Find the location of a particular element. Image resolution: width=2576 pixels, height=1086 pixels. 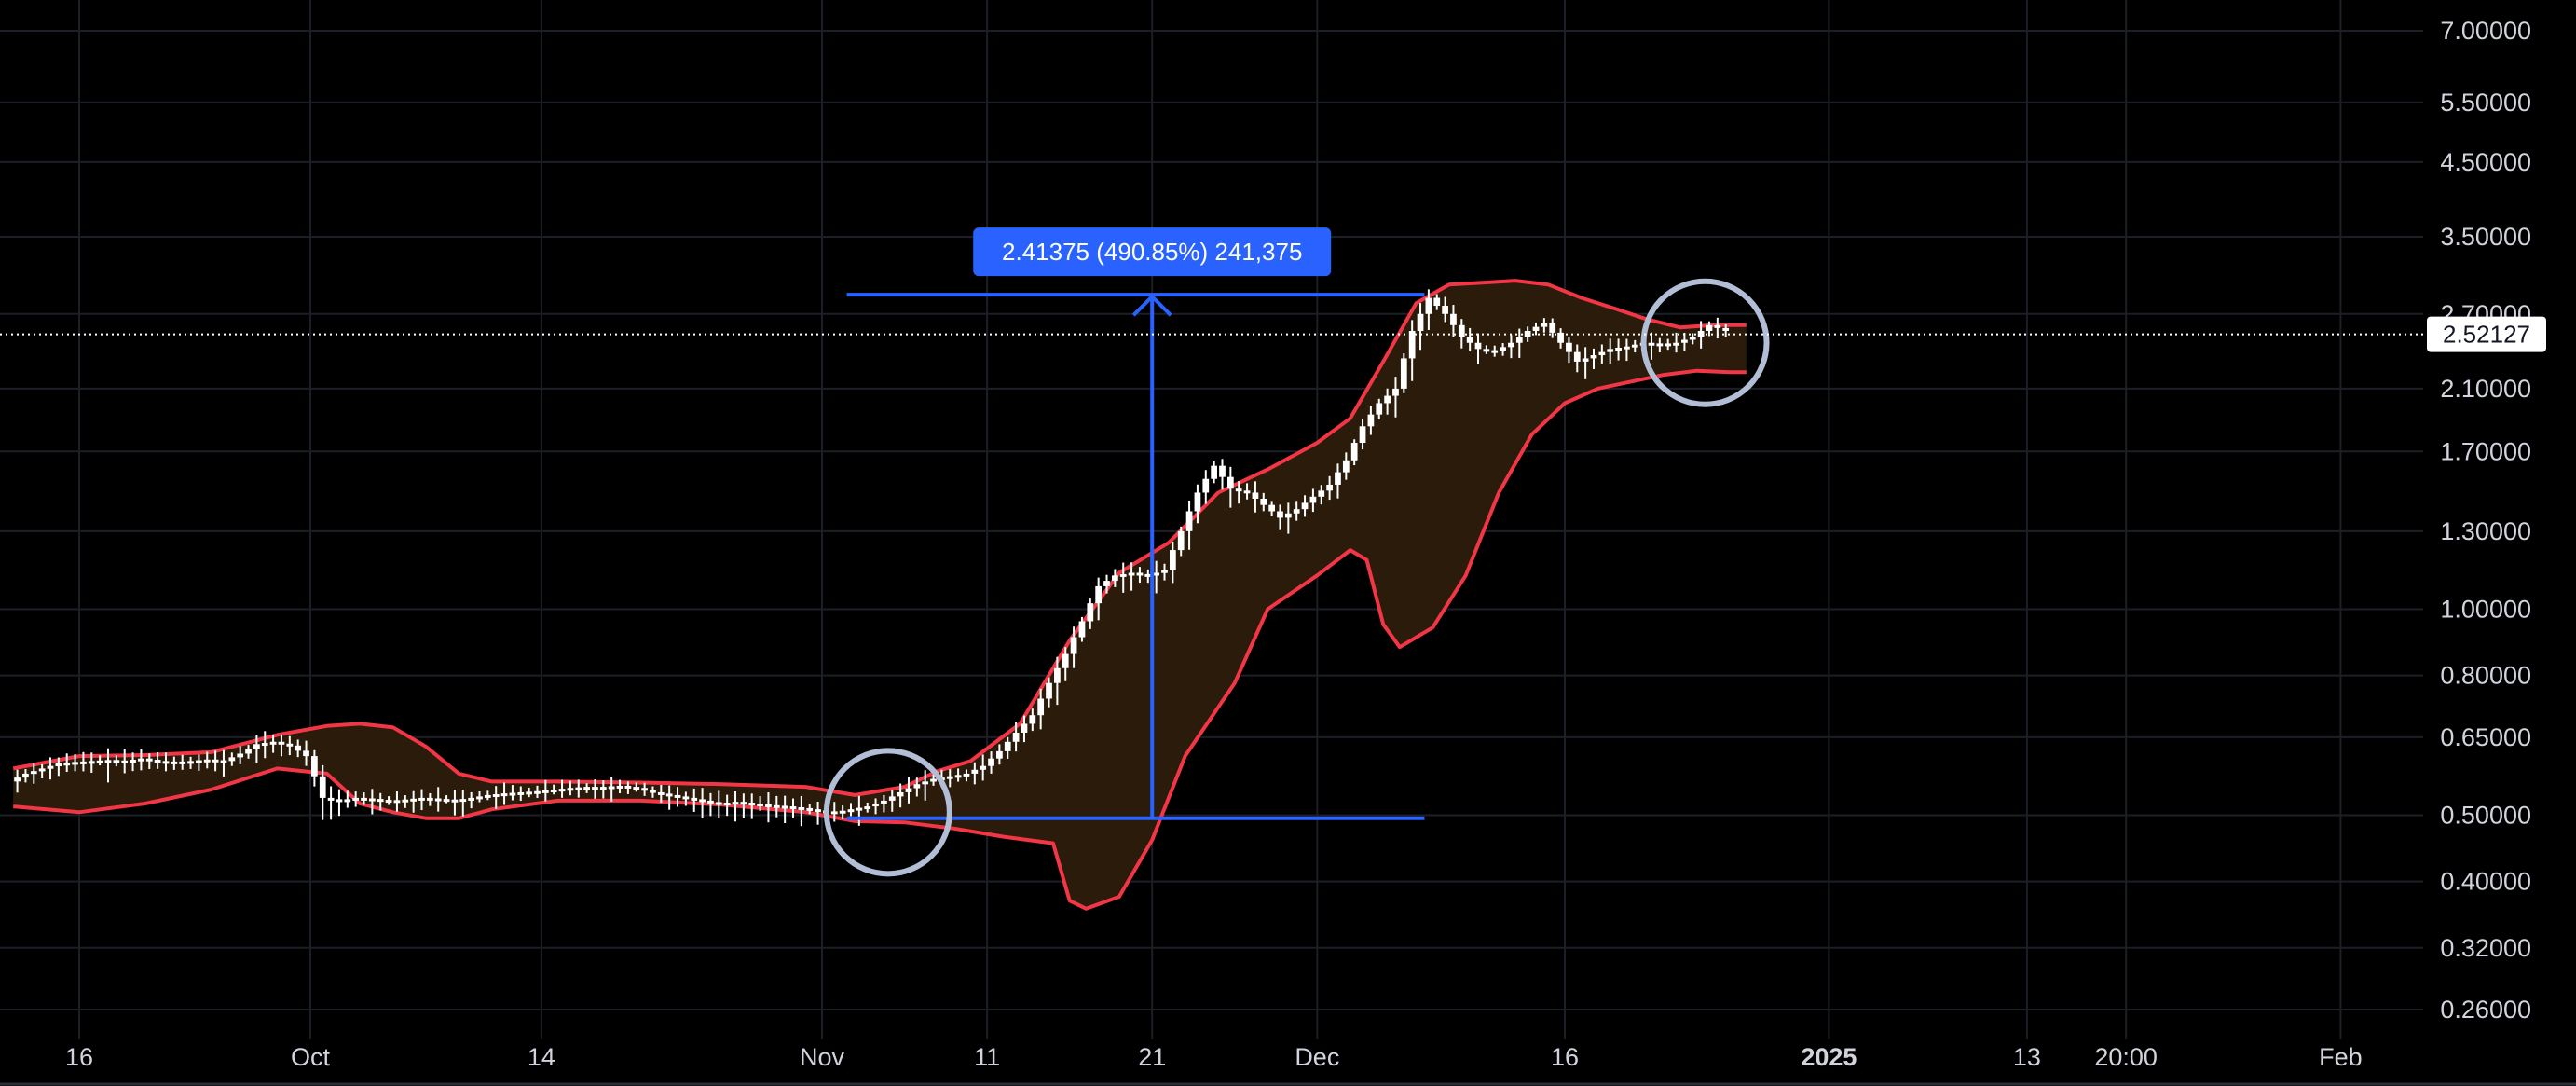

price-range-measure: 2.41375 (490.85%) 241,375 is located at coordinates (1135, 523).